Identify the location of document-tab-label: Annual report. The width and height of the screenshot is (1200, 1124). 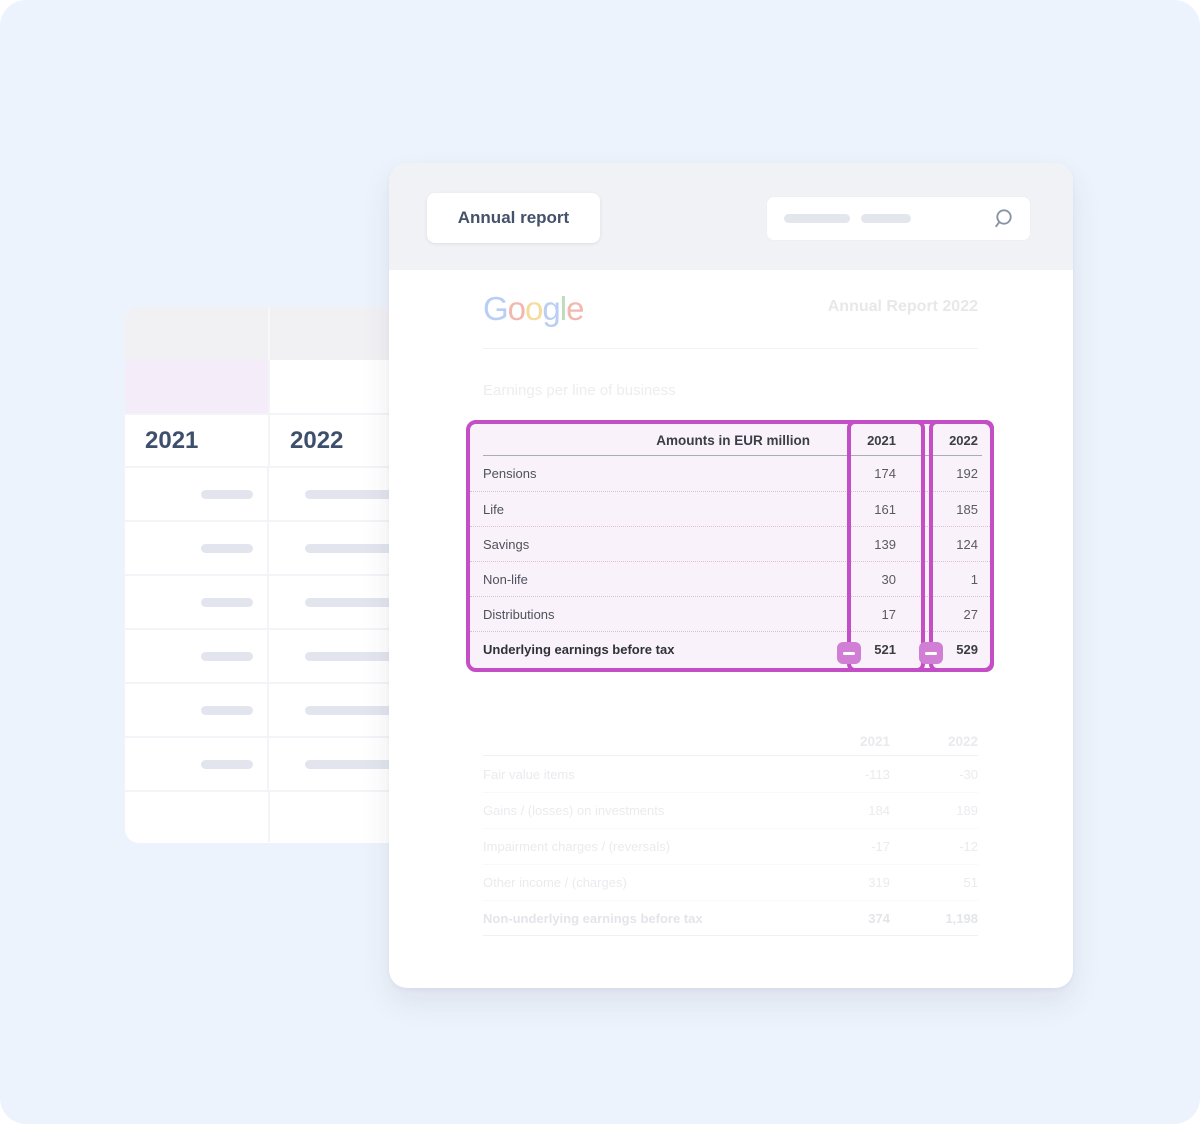
(513, 217).